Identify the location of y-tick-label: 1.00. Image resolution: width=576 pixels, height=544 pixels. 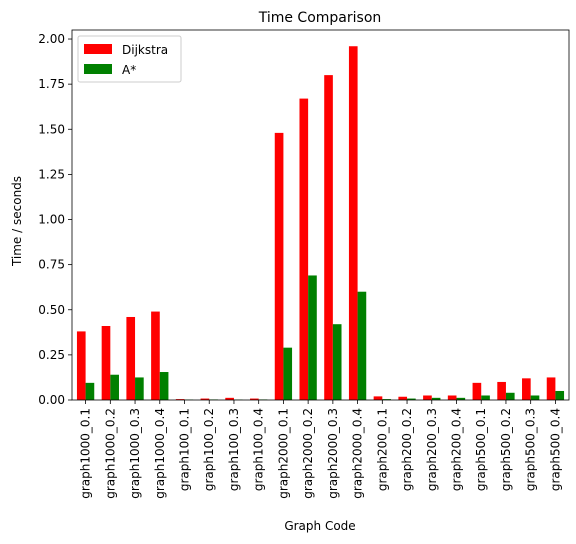
(51, 220).